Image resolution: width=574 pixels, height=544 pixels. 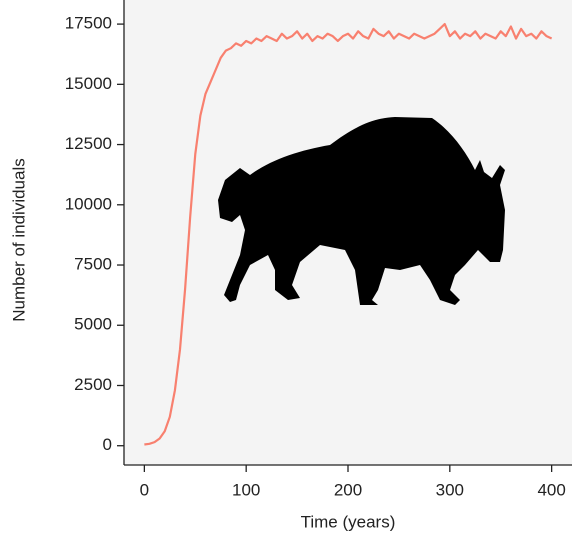 I want to click on y-tick-label: 5000, so click(x=93, y=324).